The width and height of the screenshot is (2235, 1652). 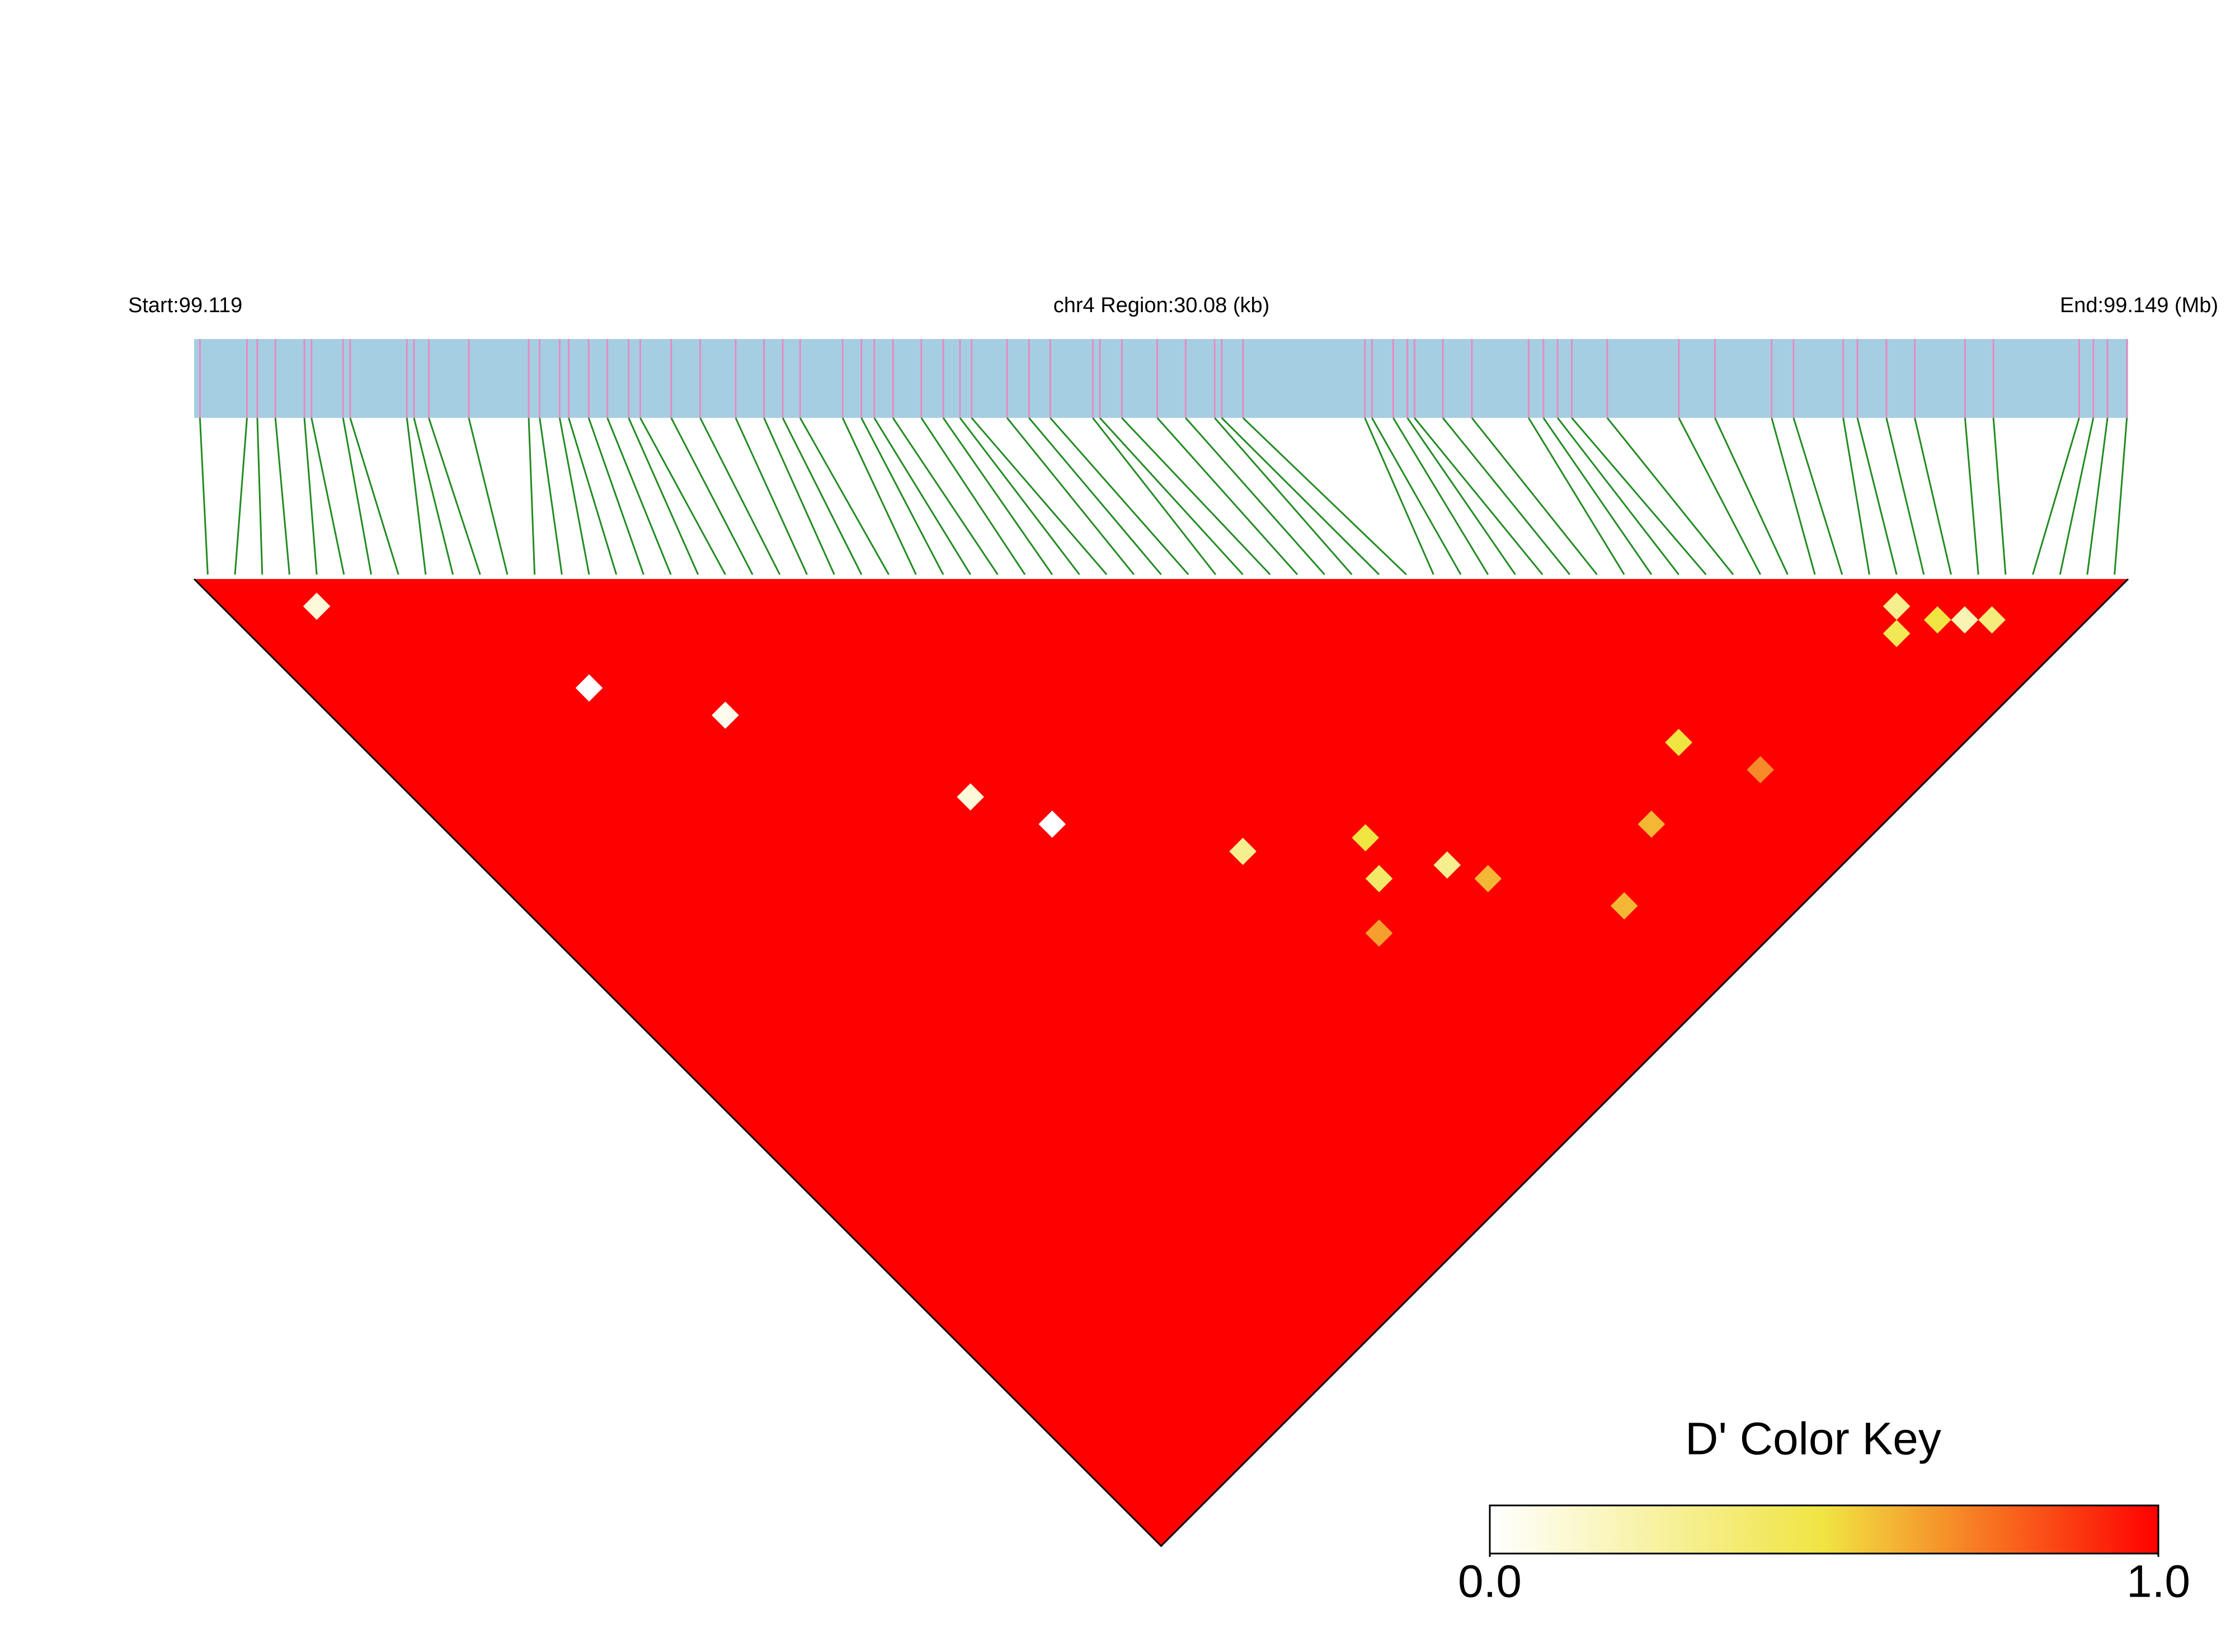 What do you see at coordinates (1490, 1581) in the screenshot?
I see `colorbar-tick-label: 0.0` at bounding box center [1490, 1581].